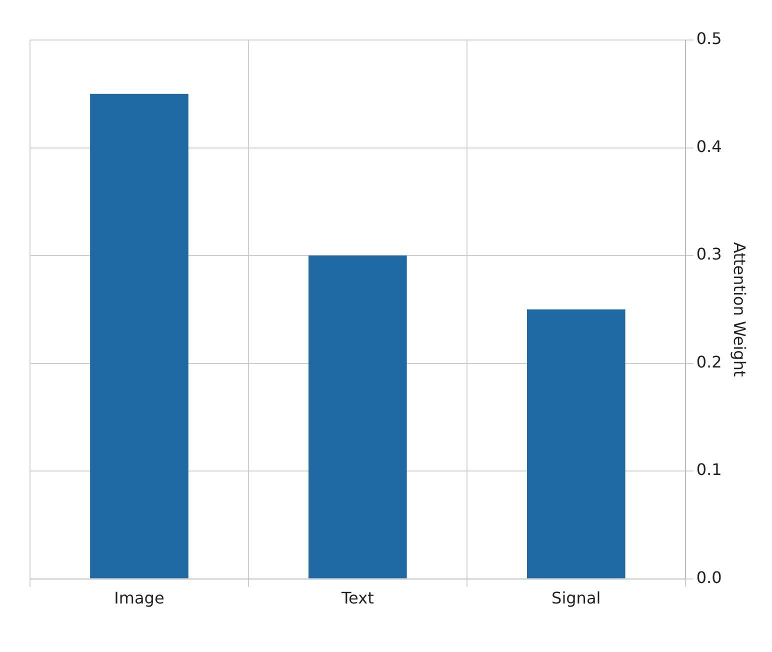 This screenshot has width=772, height=652. Describe the element at coordinates (709, 577) in the screenshot. I see `y-tick-label: 0.0` at that location.